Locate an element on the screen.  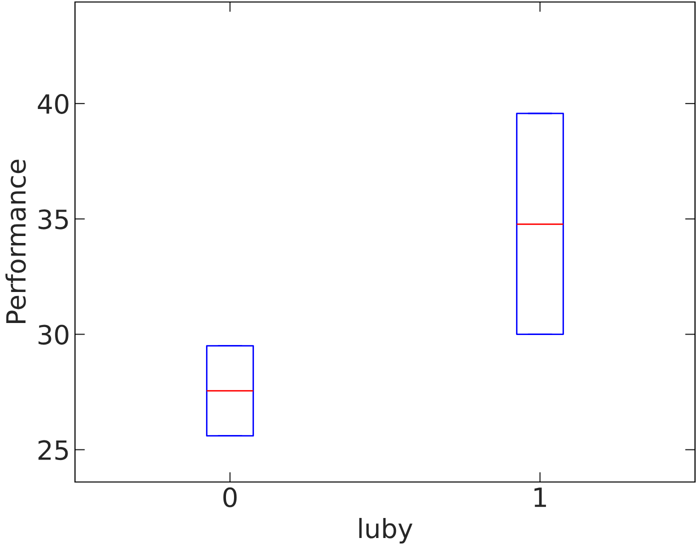
y-tick-label: 35 is located at coordinates (53, 219).